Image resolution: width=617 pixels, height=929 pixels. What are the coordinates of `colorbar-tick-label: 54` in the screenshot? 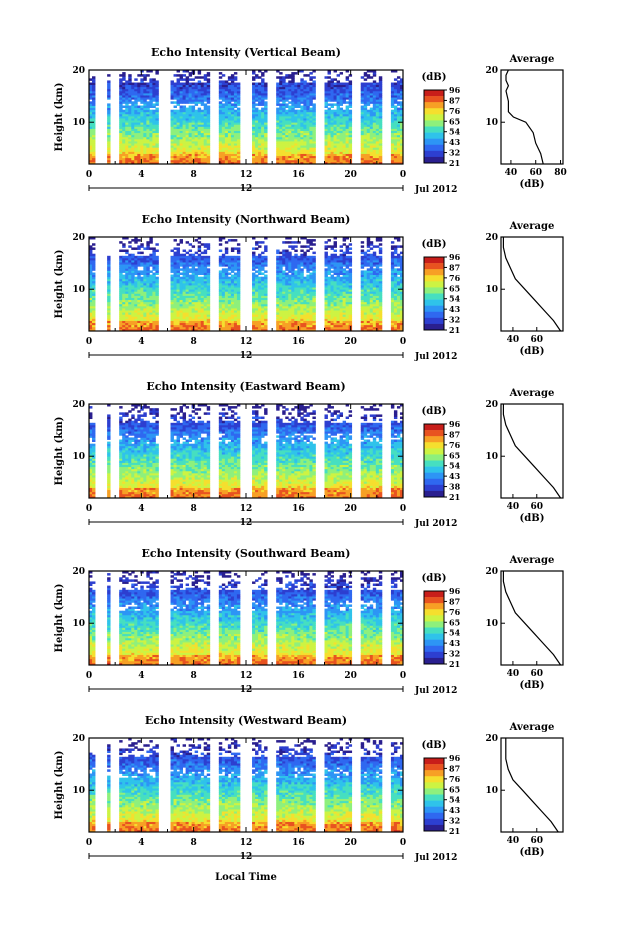 It's located at (455, 132).